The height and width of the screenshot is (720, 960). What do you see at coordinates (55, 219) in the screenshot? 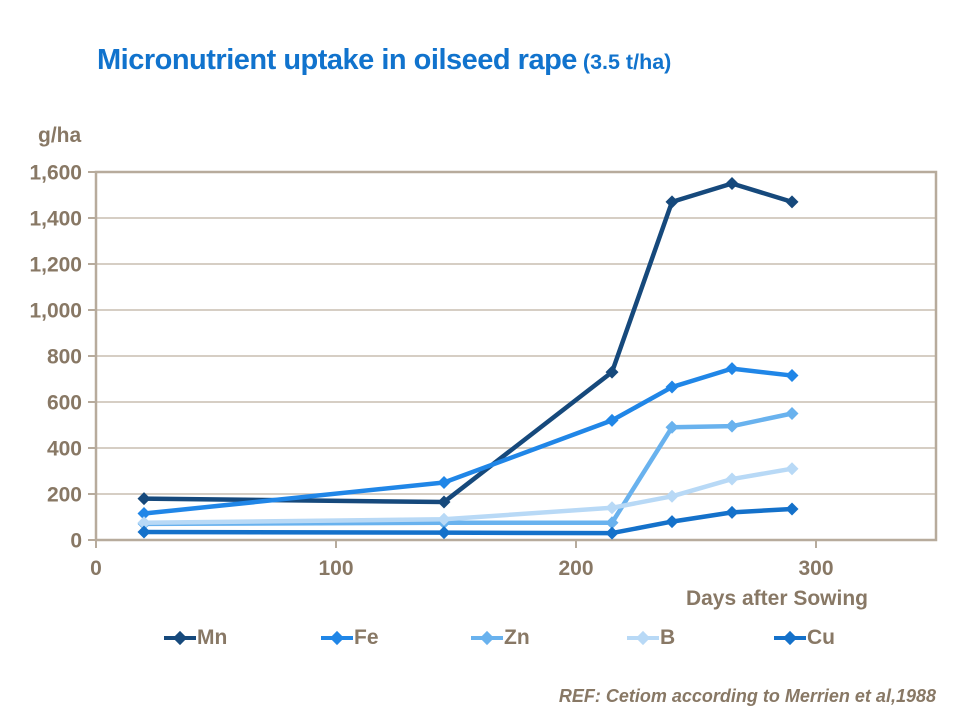
I see `y-tick-label: 1,400` at bounding box center [55, 219].